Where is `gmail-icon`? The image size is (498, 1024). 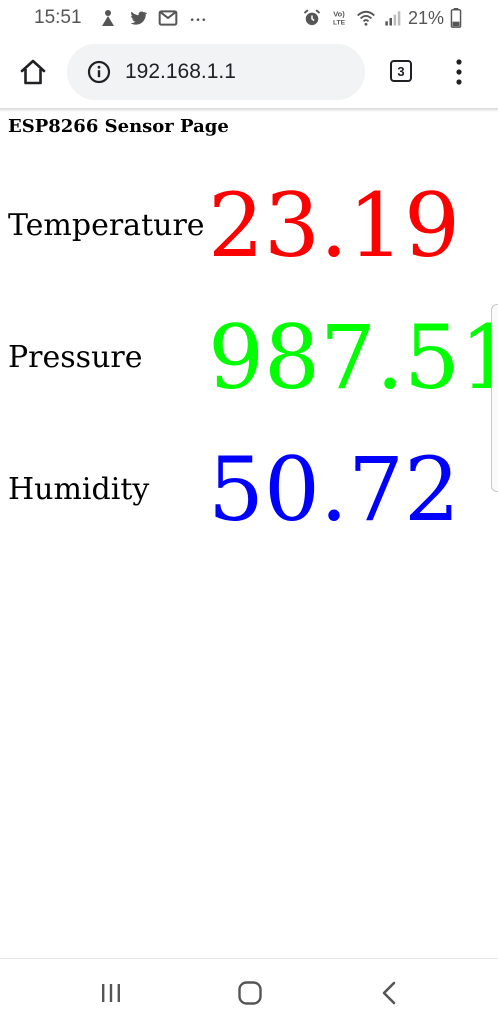
gmail-icon is located at coordinates (168, 18).